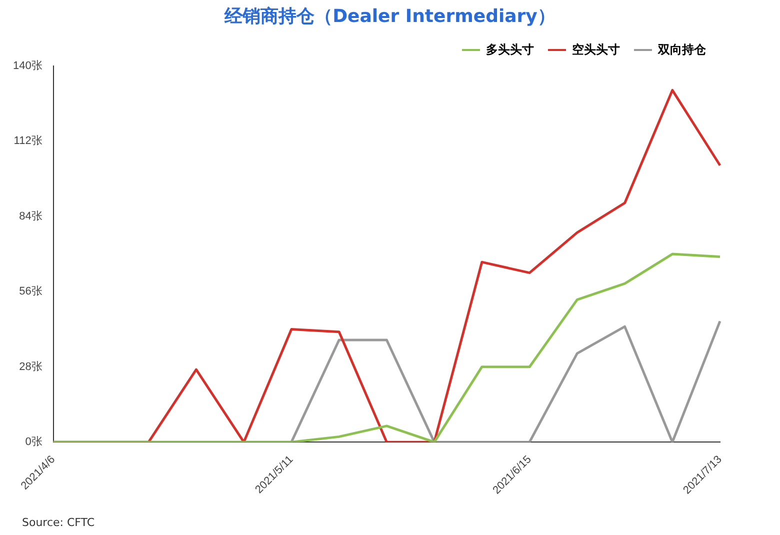 The image size is (780, 535). Describe the element at coordinates (682, 49) in the screenshot. I see `legend-label: 双向持仓` at that location.